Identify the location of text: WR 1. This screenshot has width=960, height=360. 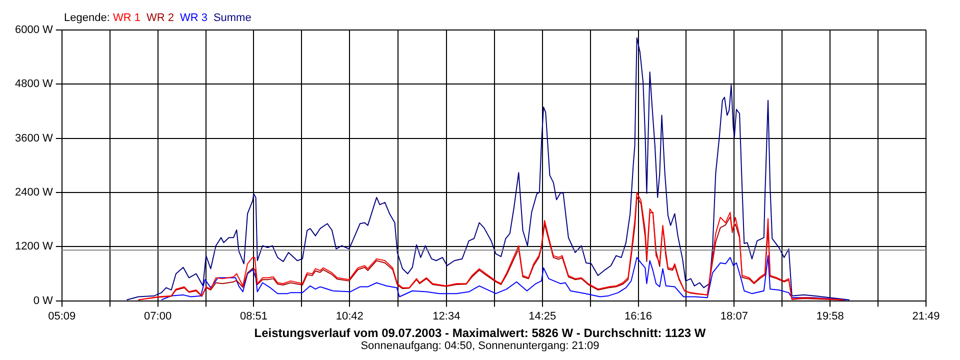
(126, 18).